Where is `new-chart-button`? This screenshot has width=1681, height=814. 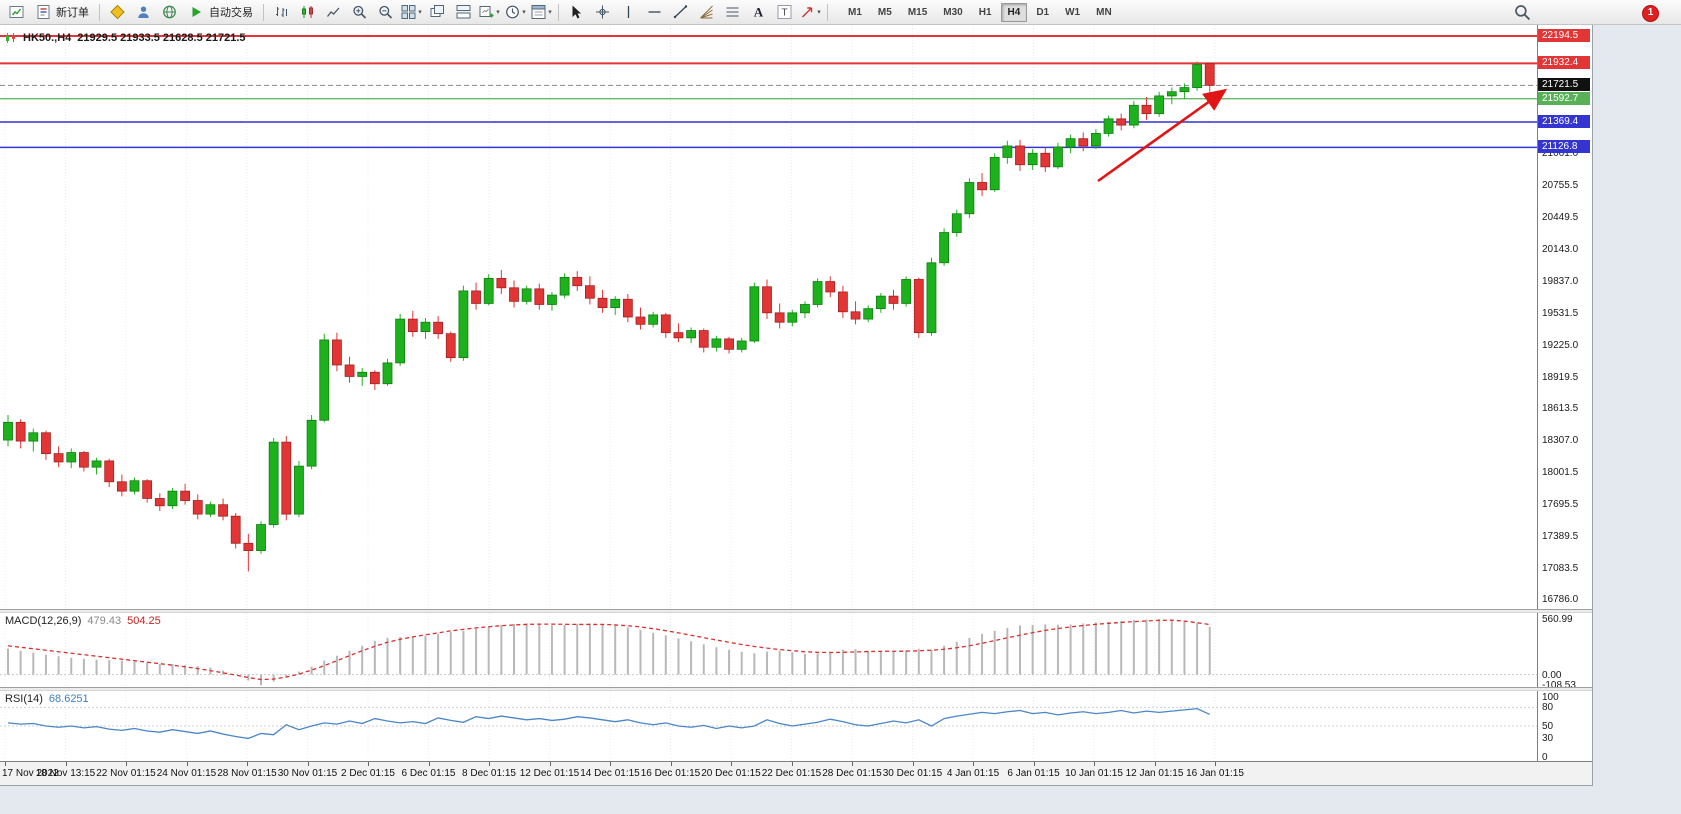
new-chart-button is located at coordinates (16, 12).